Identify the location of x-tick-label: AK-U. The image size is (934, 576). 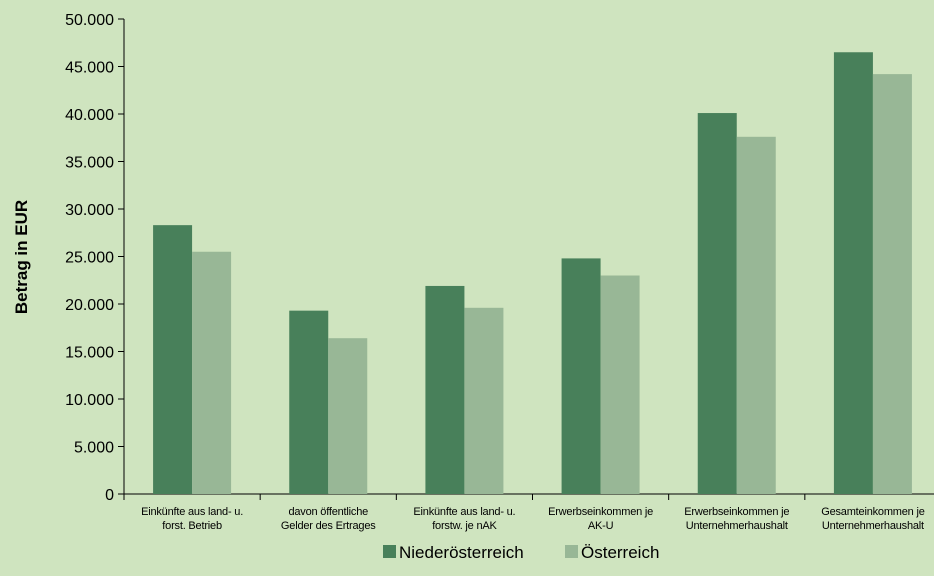
(601, 526).